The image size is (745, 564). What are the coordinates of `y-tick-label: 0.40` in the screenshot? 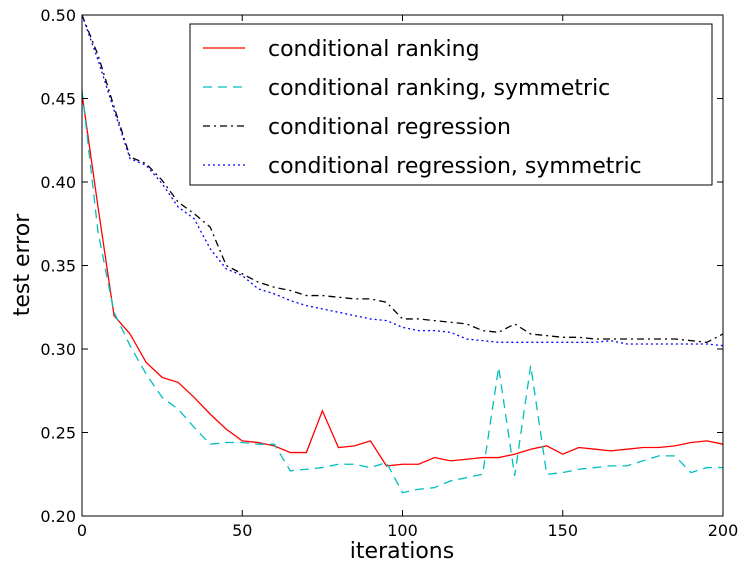 It's located at (58, 182).